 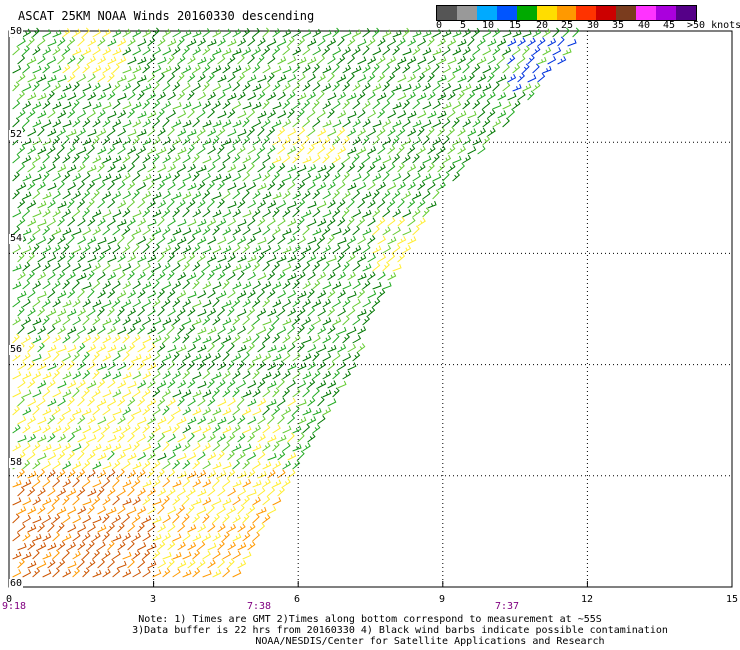 I want to click on legend-label-8: 40, so click(x=644, y=25).